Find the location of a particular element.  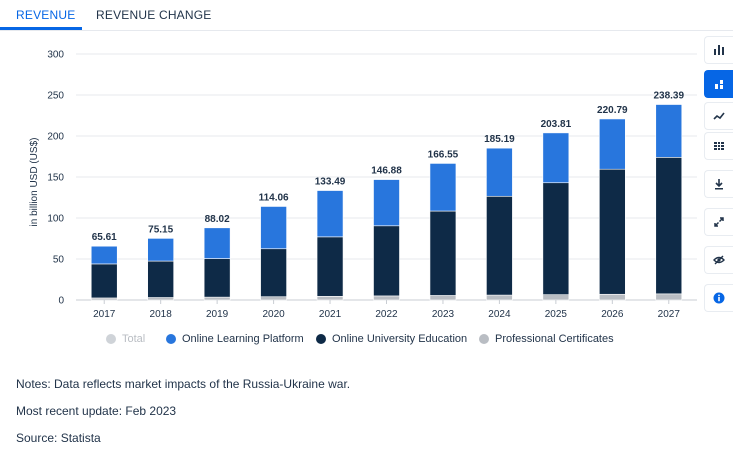

download-icon is located at coordinates (719, 184).